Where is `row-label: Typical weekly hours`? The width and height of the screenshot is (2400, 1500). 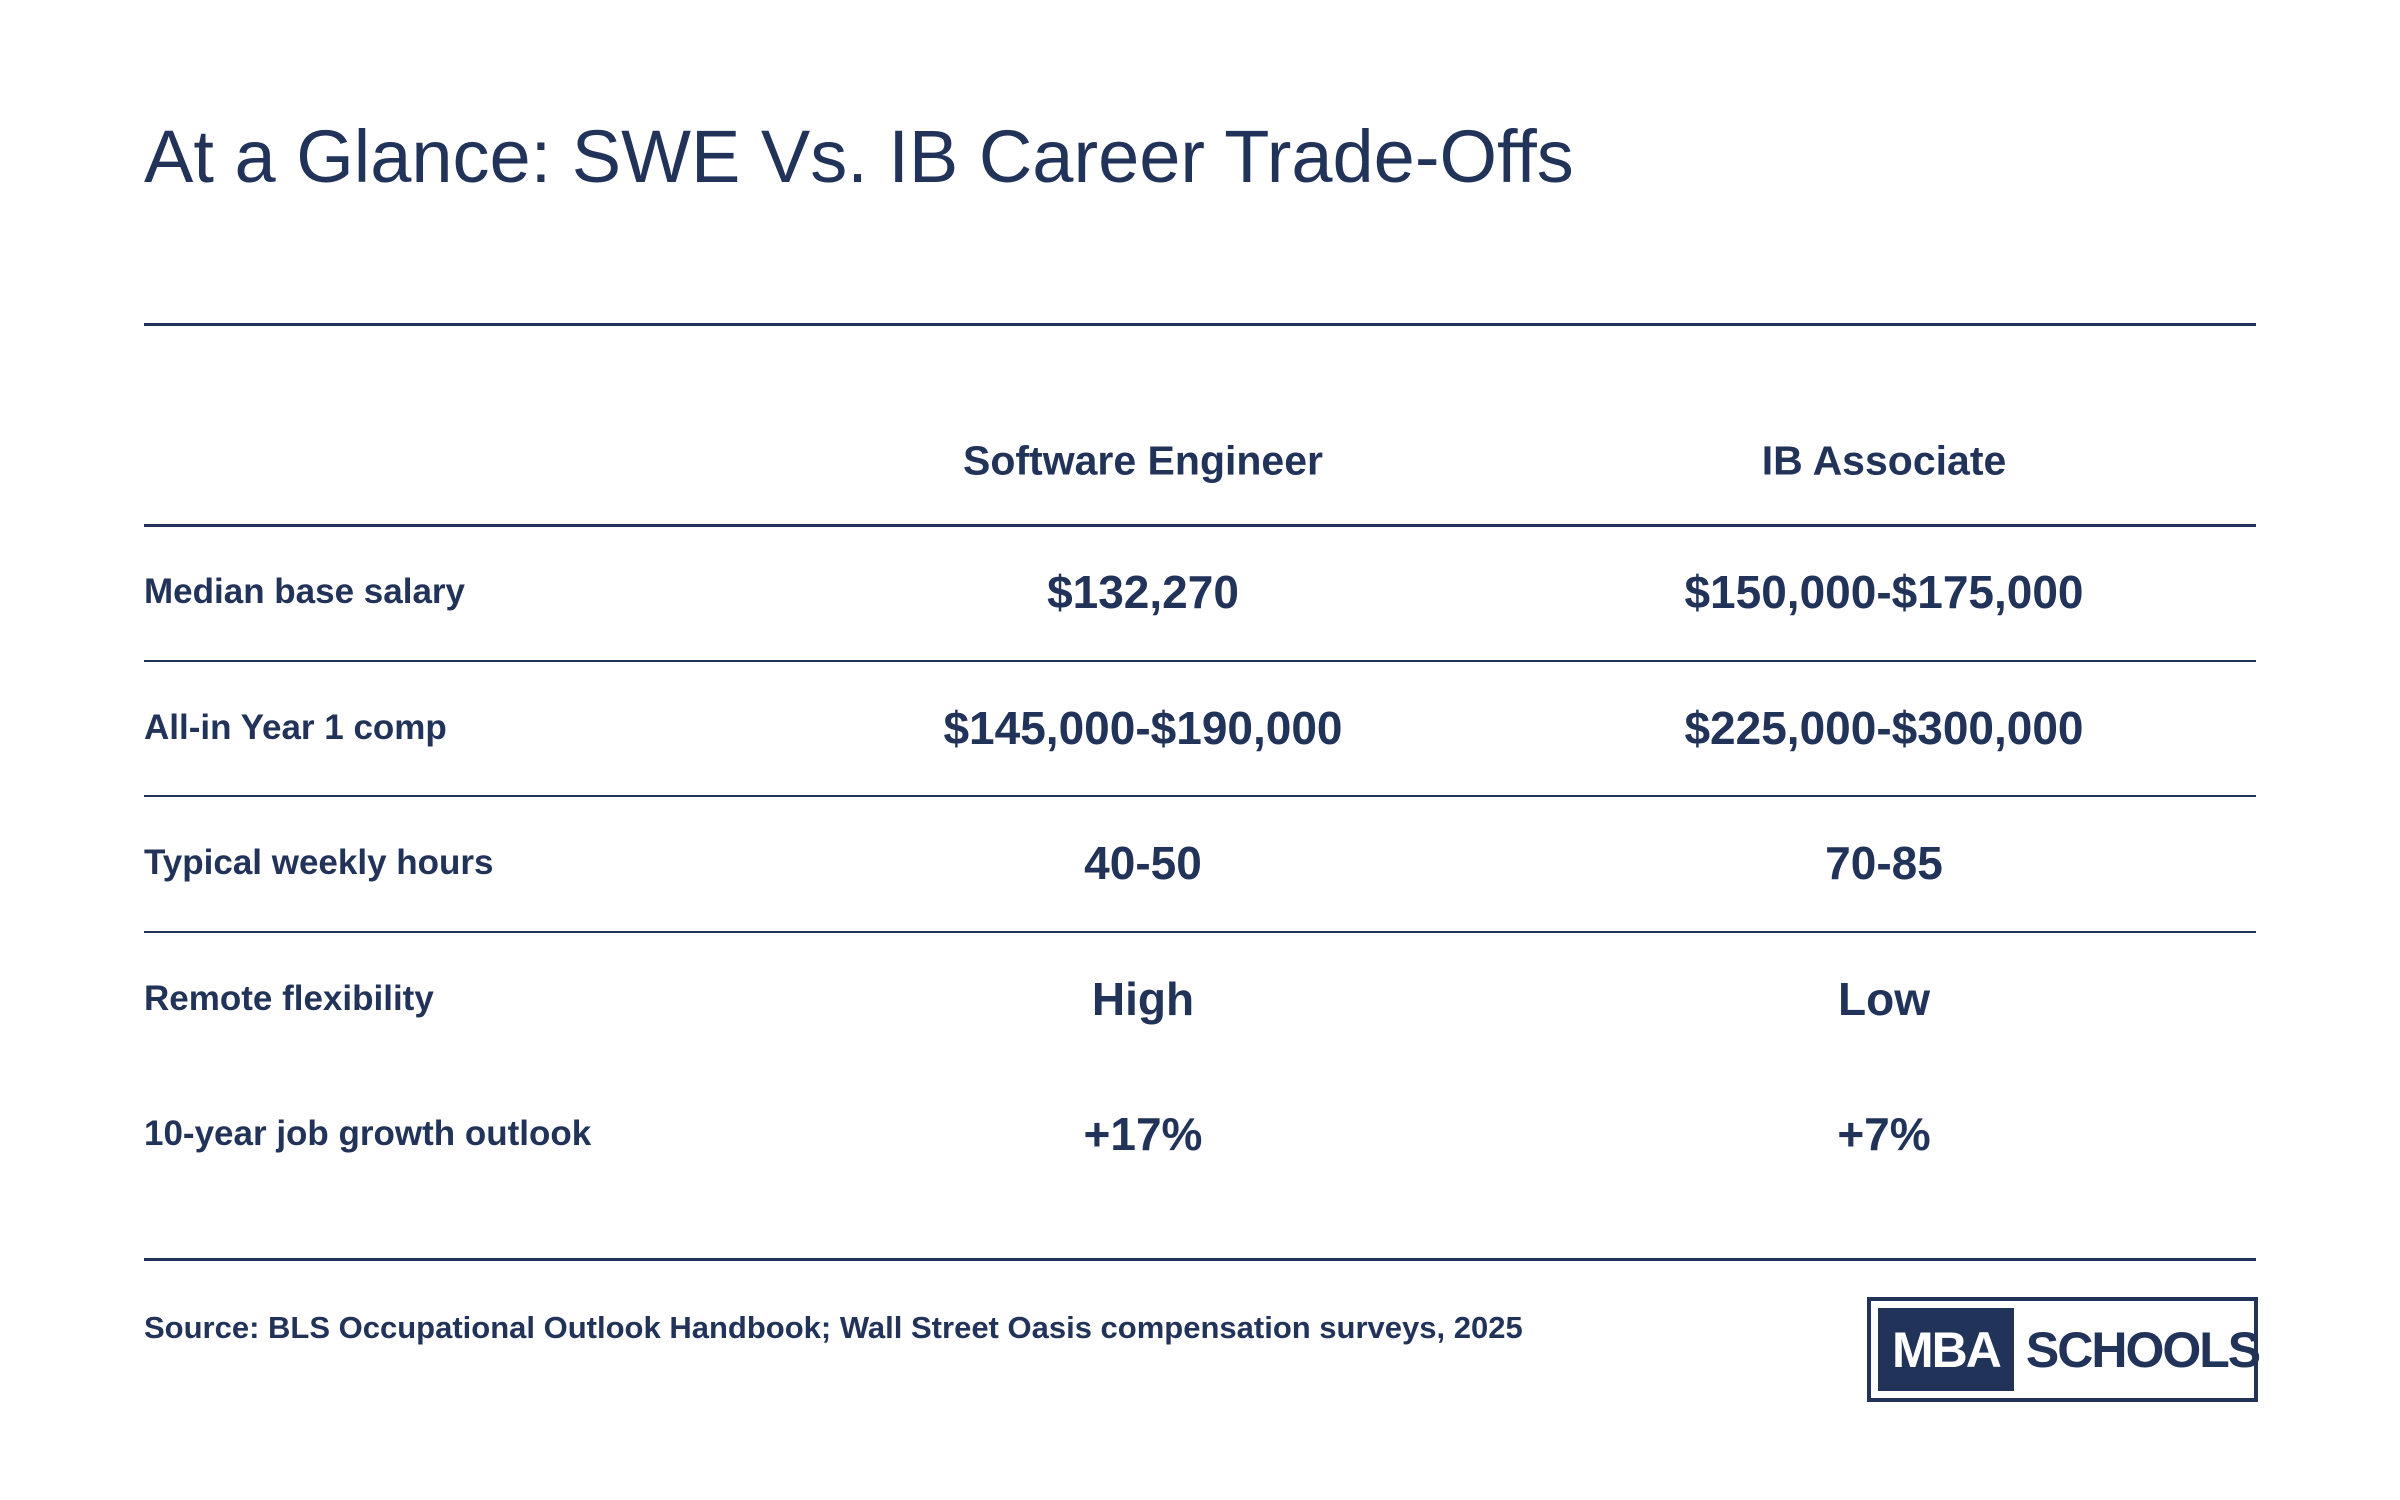
row-label: Typical weekly hours is located at coordinates (319, 862).